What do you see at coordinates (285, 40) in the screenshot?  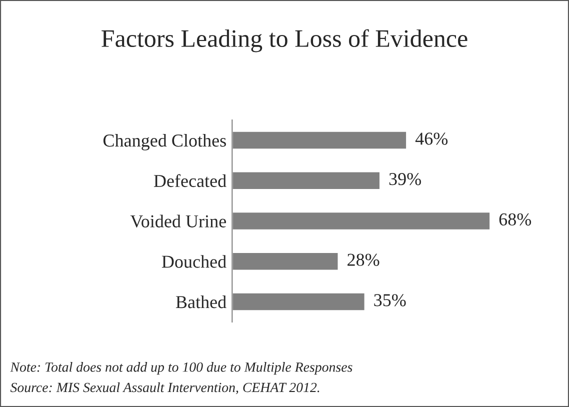 I see `chart-title: Factors Leading to Loss of Evidence` at bounding box center [285, 40].